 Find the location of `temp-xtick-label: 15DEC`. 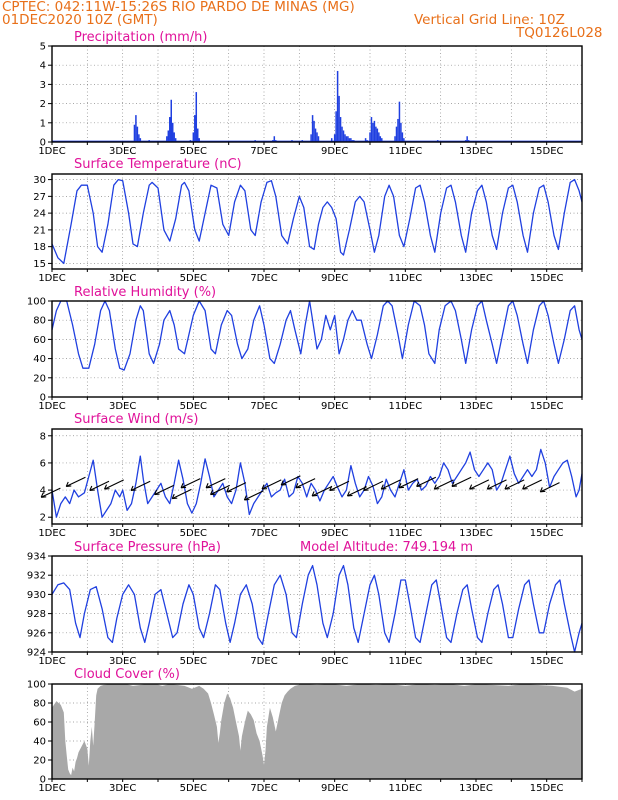

temp-xtick-label: 15DEC is located at coordinates (547, 278).